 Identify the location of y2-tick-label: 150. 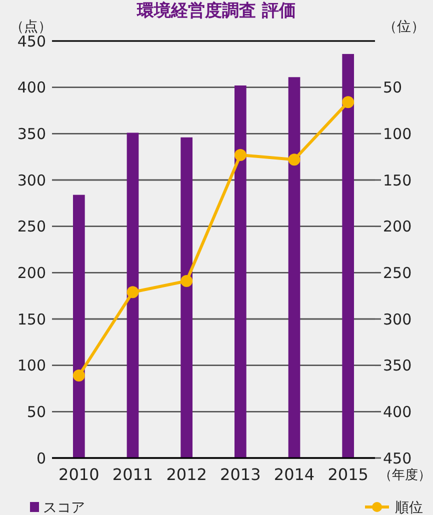
(397, 180).